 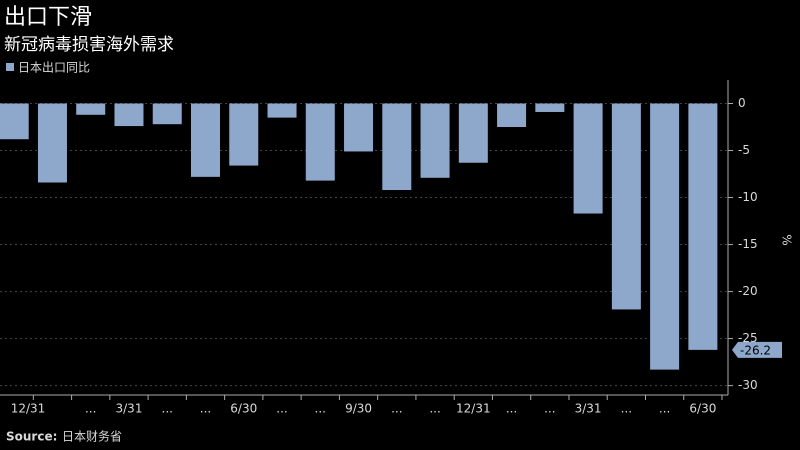 I want to click on y-tick-label: 0, so click(x=742, y=103).